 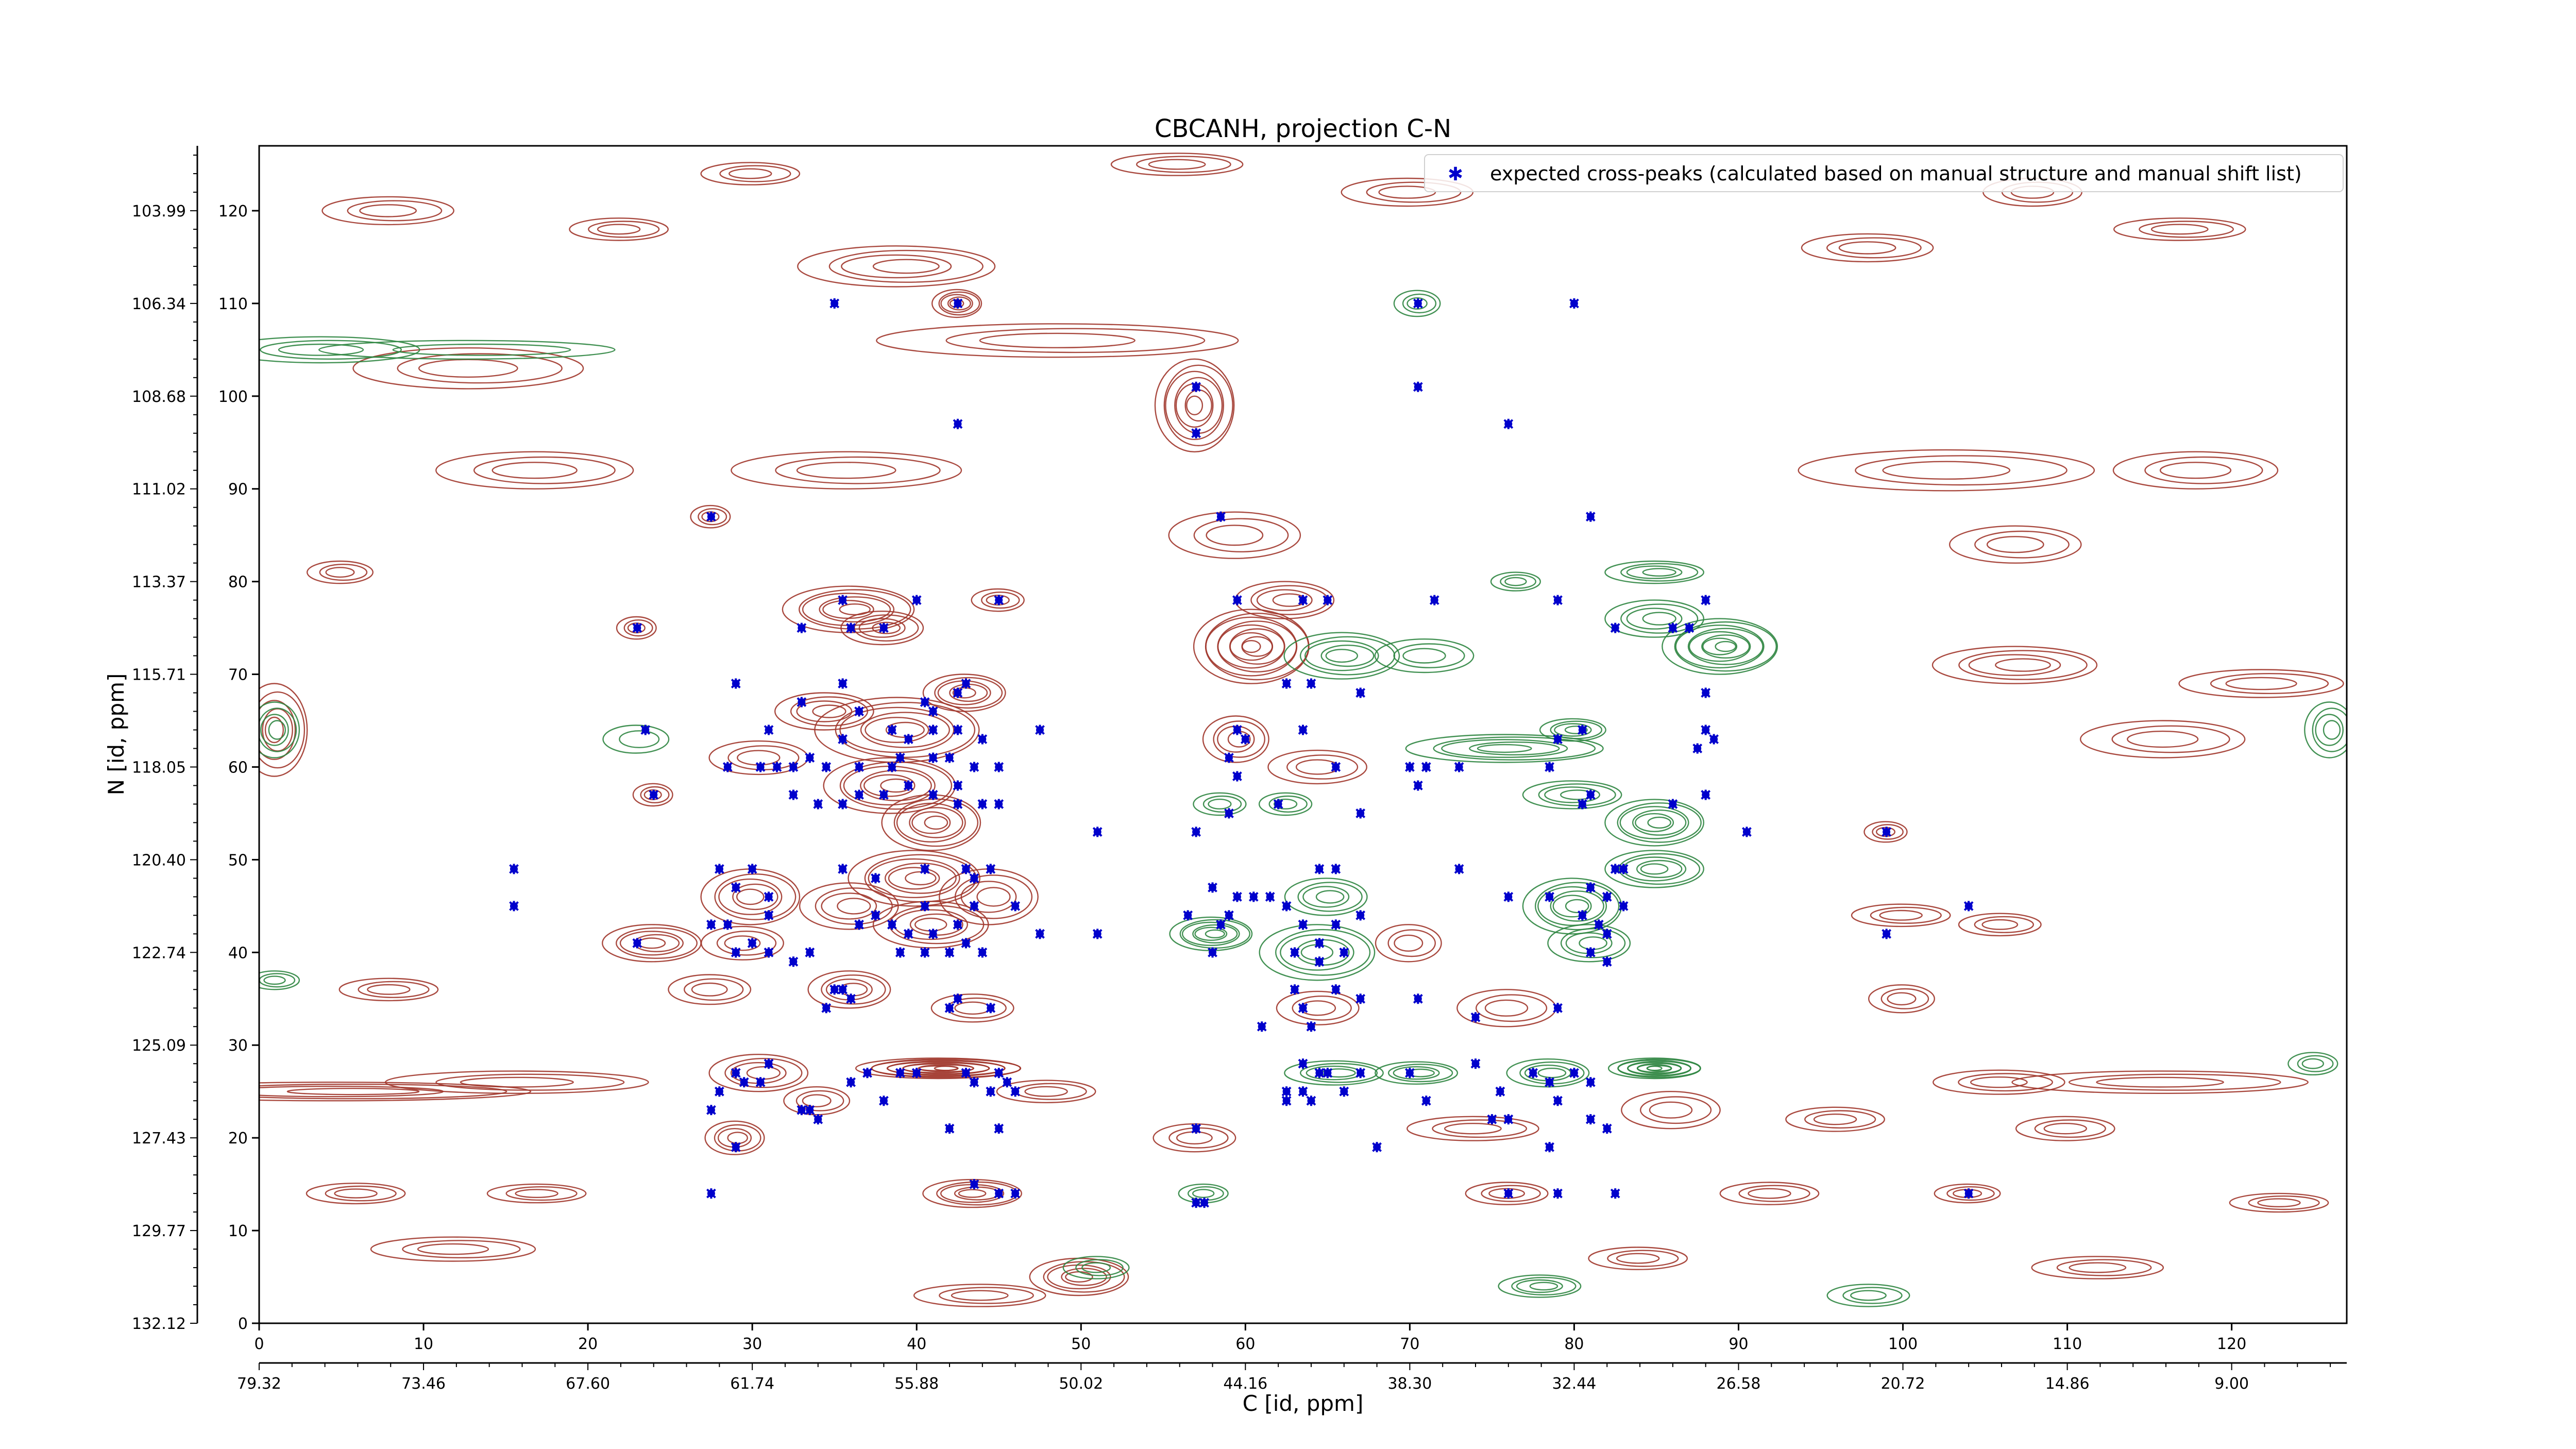 What do you see at coordinates (2231, 1384) in the screenshot?
I see `x-ppm-tick-label: 9.00` at bounding box center [2231, 1384].